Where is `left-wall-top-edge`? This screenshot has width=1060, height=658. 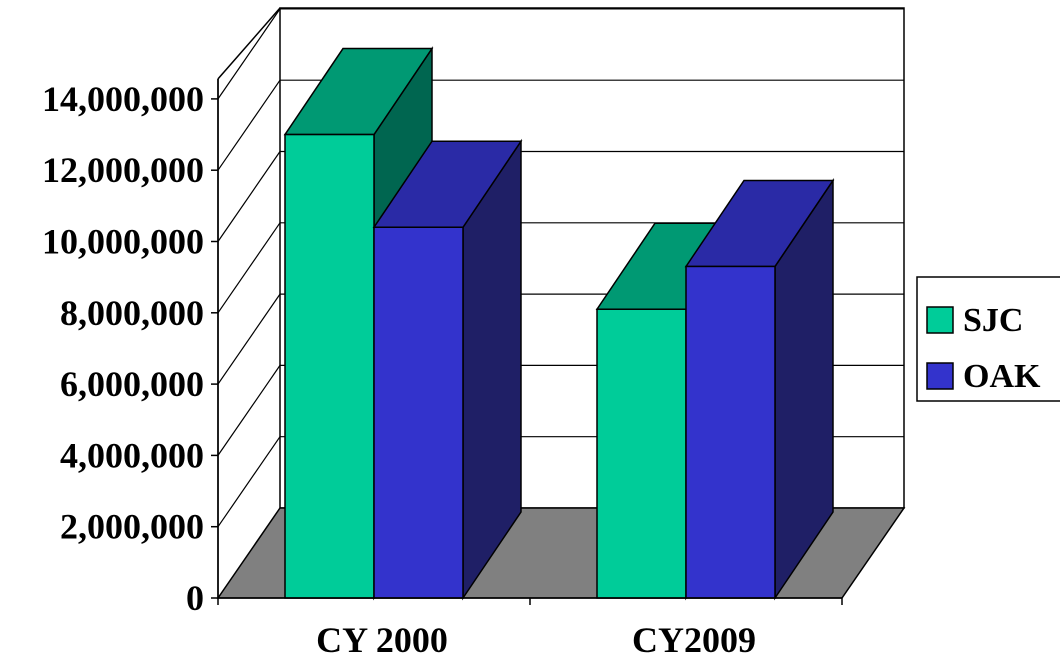 left-wall-top-edge is located at coordinates (249, 43).